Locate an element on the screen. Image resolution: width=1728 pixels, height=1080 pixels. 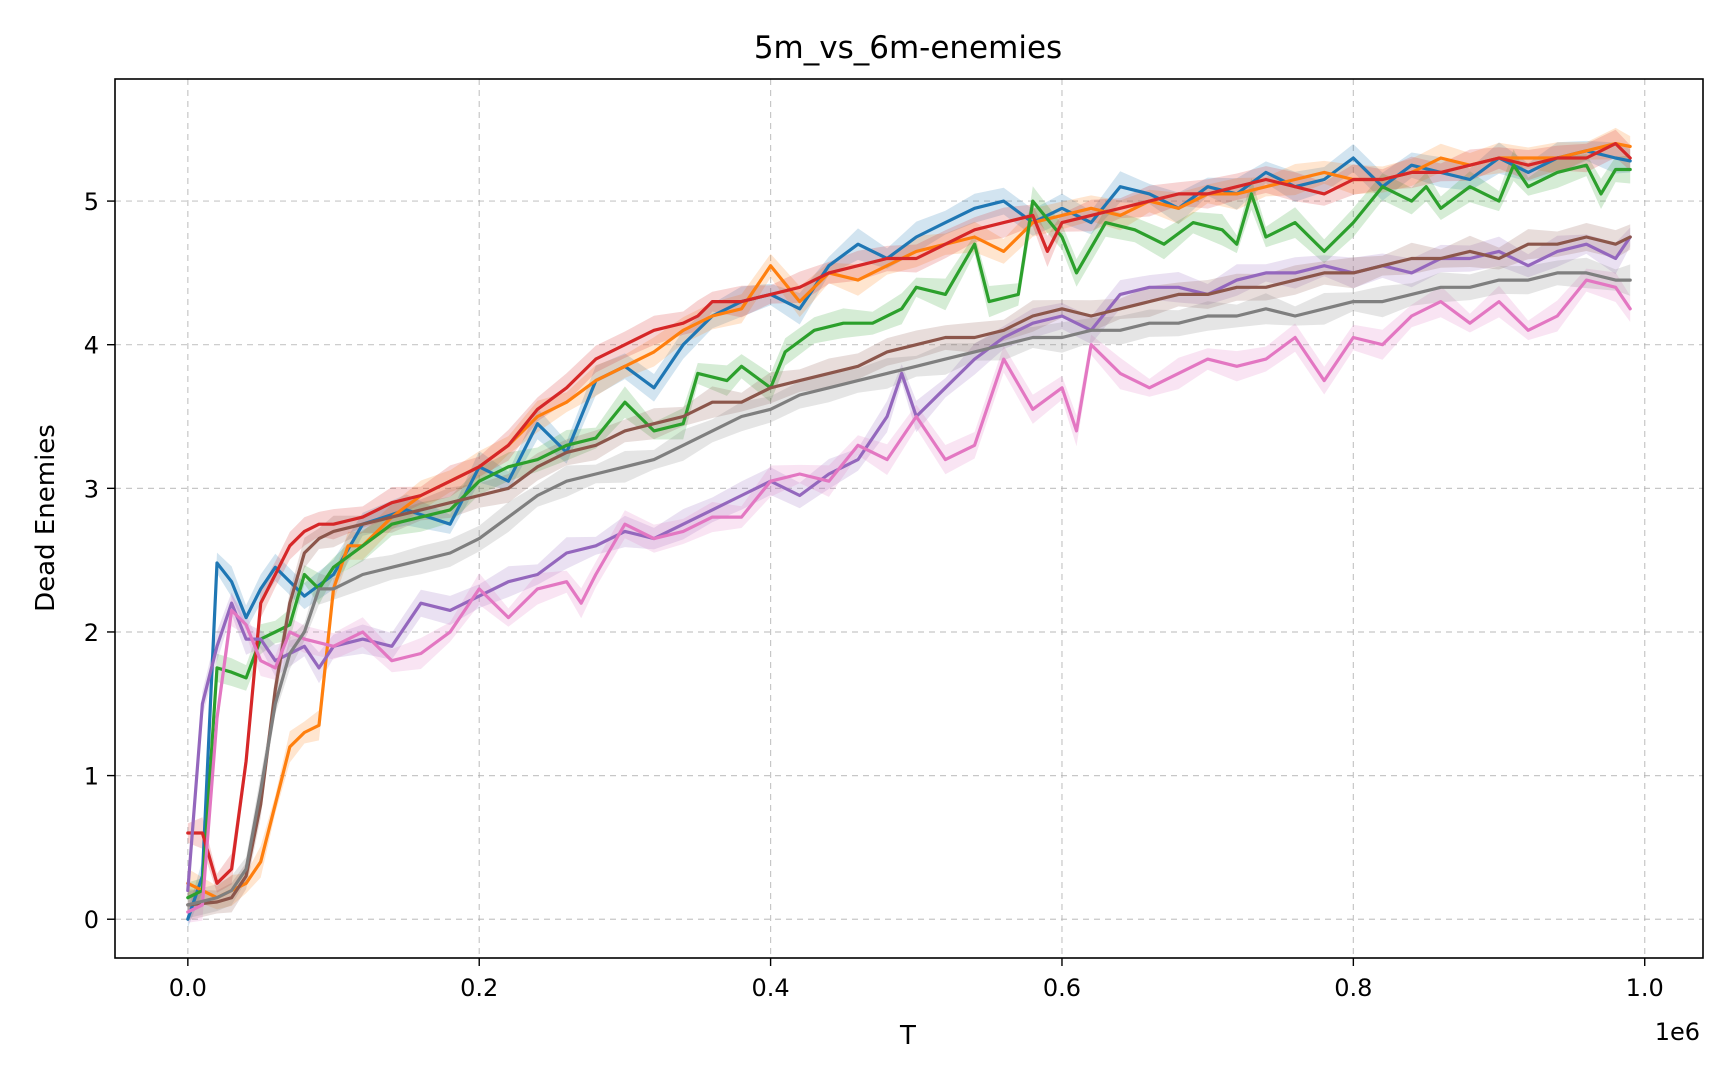
y-tick-label: 0 is located at coordinates (91, 920).